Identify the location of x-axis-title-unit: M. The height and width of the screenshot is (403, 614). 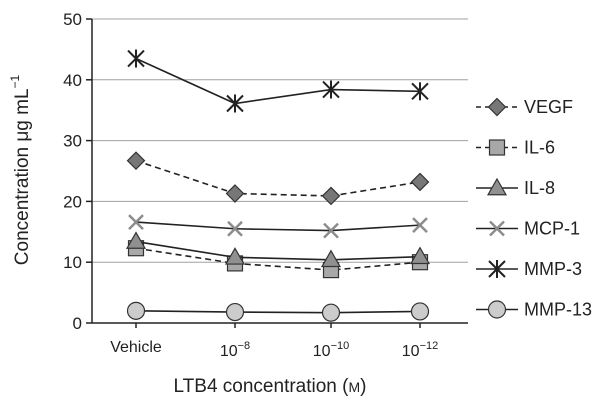
(354, 387).